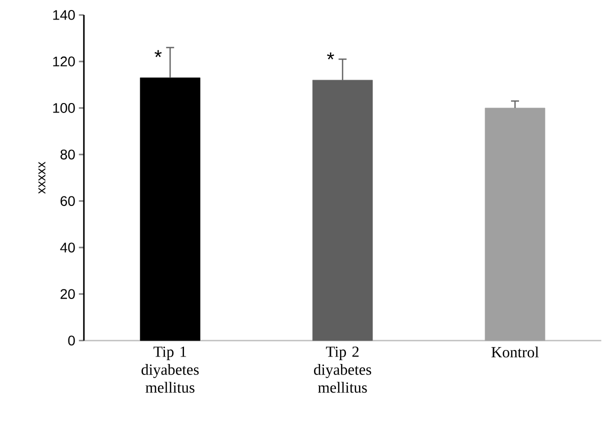  What do you see at coordinates (67, 154) in the screenshot?
I see `y-tick-label: 80` at bounding box center [67, 154].